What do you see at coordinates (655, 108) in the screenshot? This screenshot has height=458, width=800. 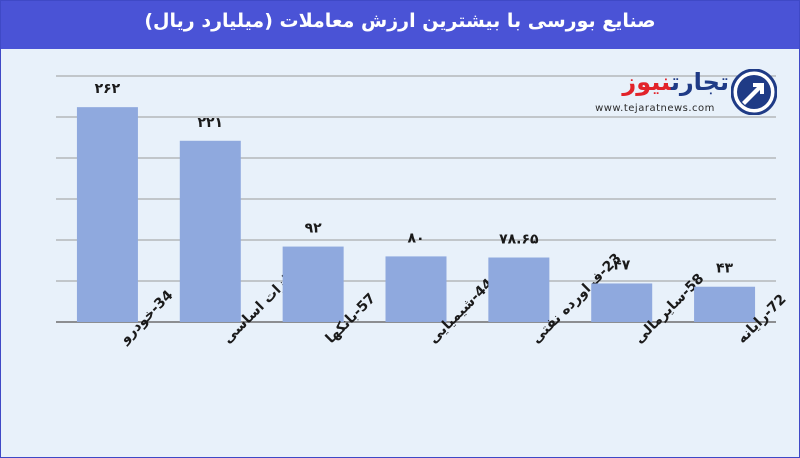 I see `logo-url: www.tejaratnews.com` at bounding box center [655, 108].